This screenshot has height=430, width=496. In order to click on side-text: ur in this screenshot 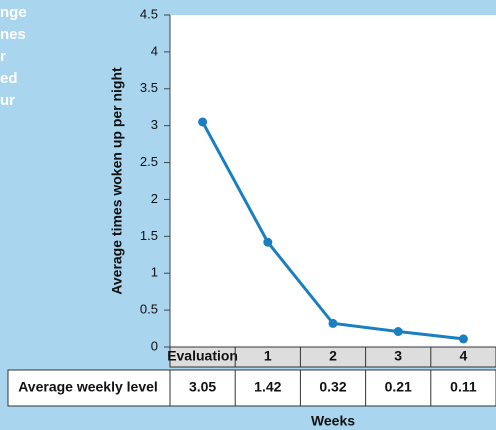, I will do `click(7, 100)`.